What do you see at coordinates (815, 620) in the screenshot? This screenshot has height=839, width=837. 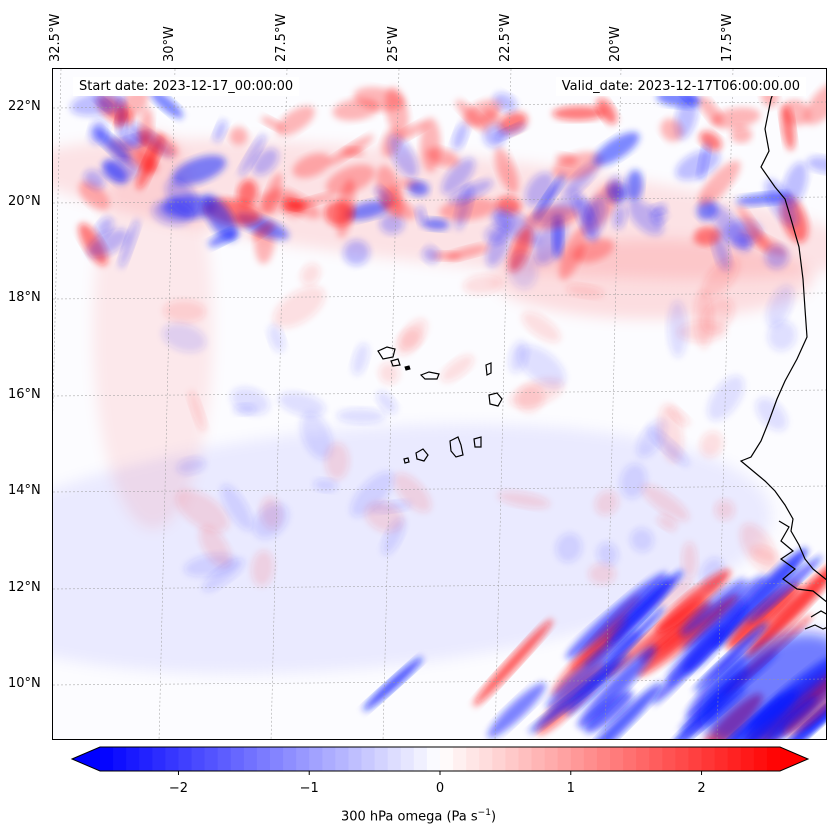 I see `coastline-inlet` at bounding box center [815, 620].